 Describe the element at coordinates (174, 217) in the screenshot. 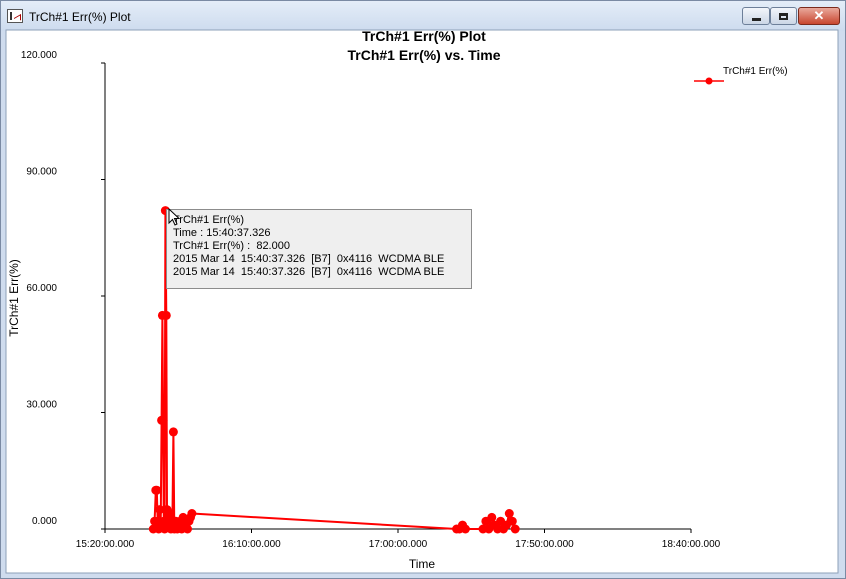

I see `mouse-pointer-icon` at that location.